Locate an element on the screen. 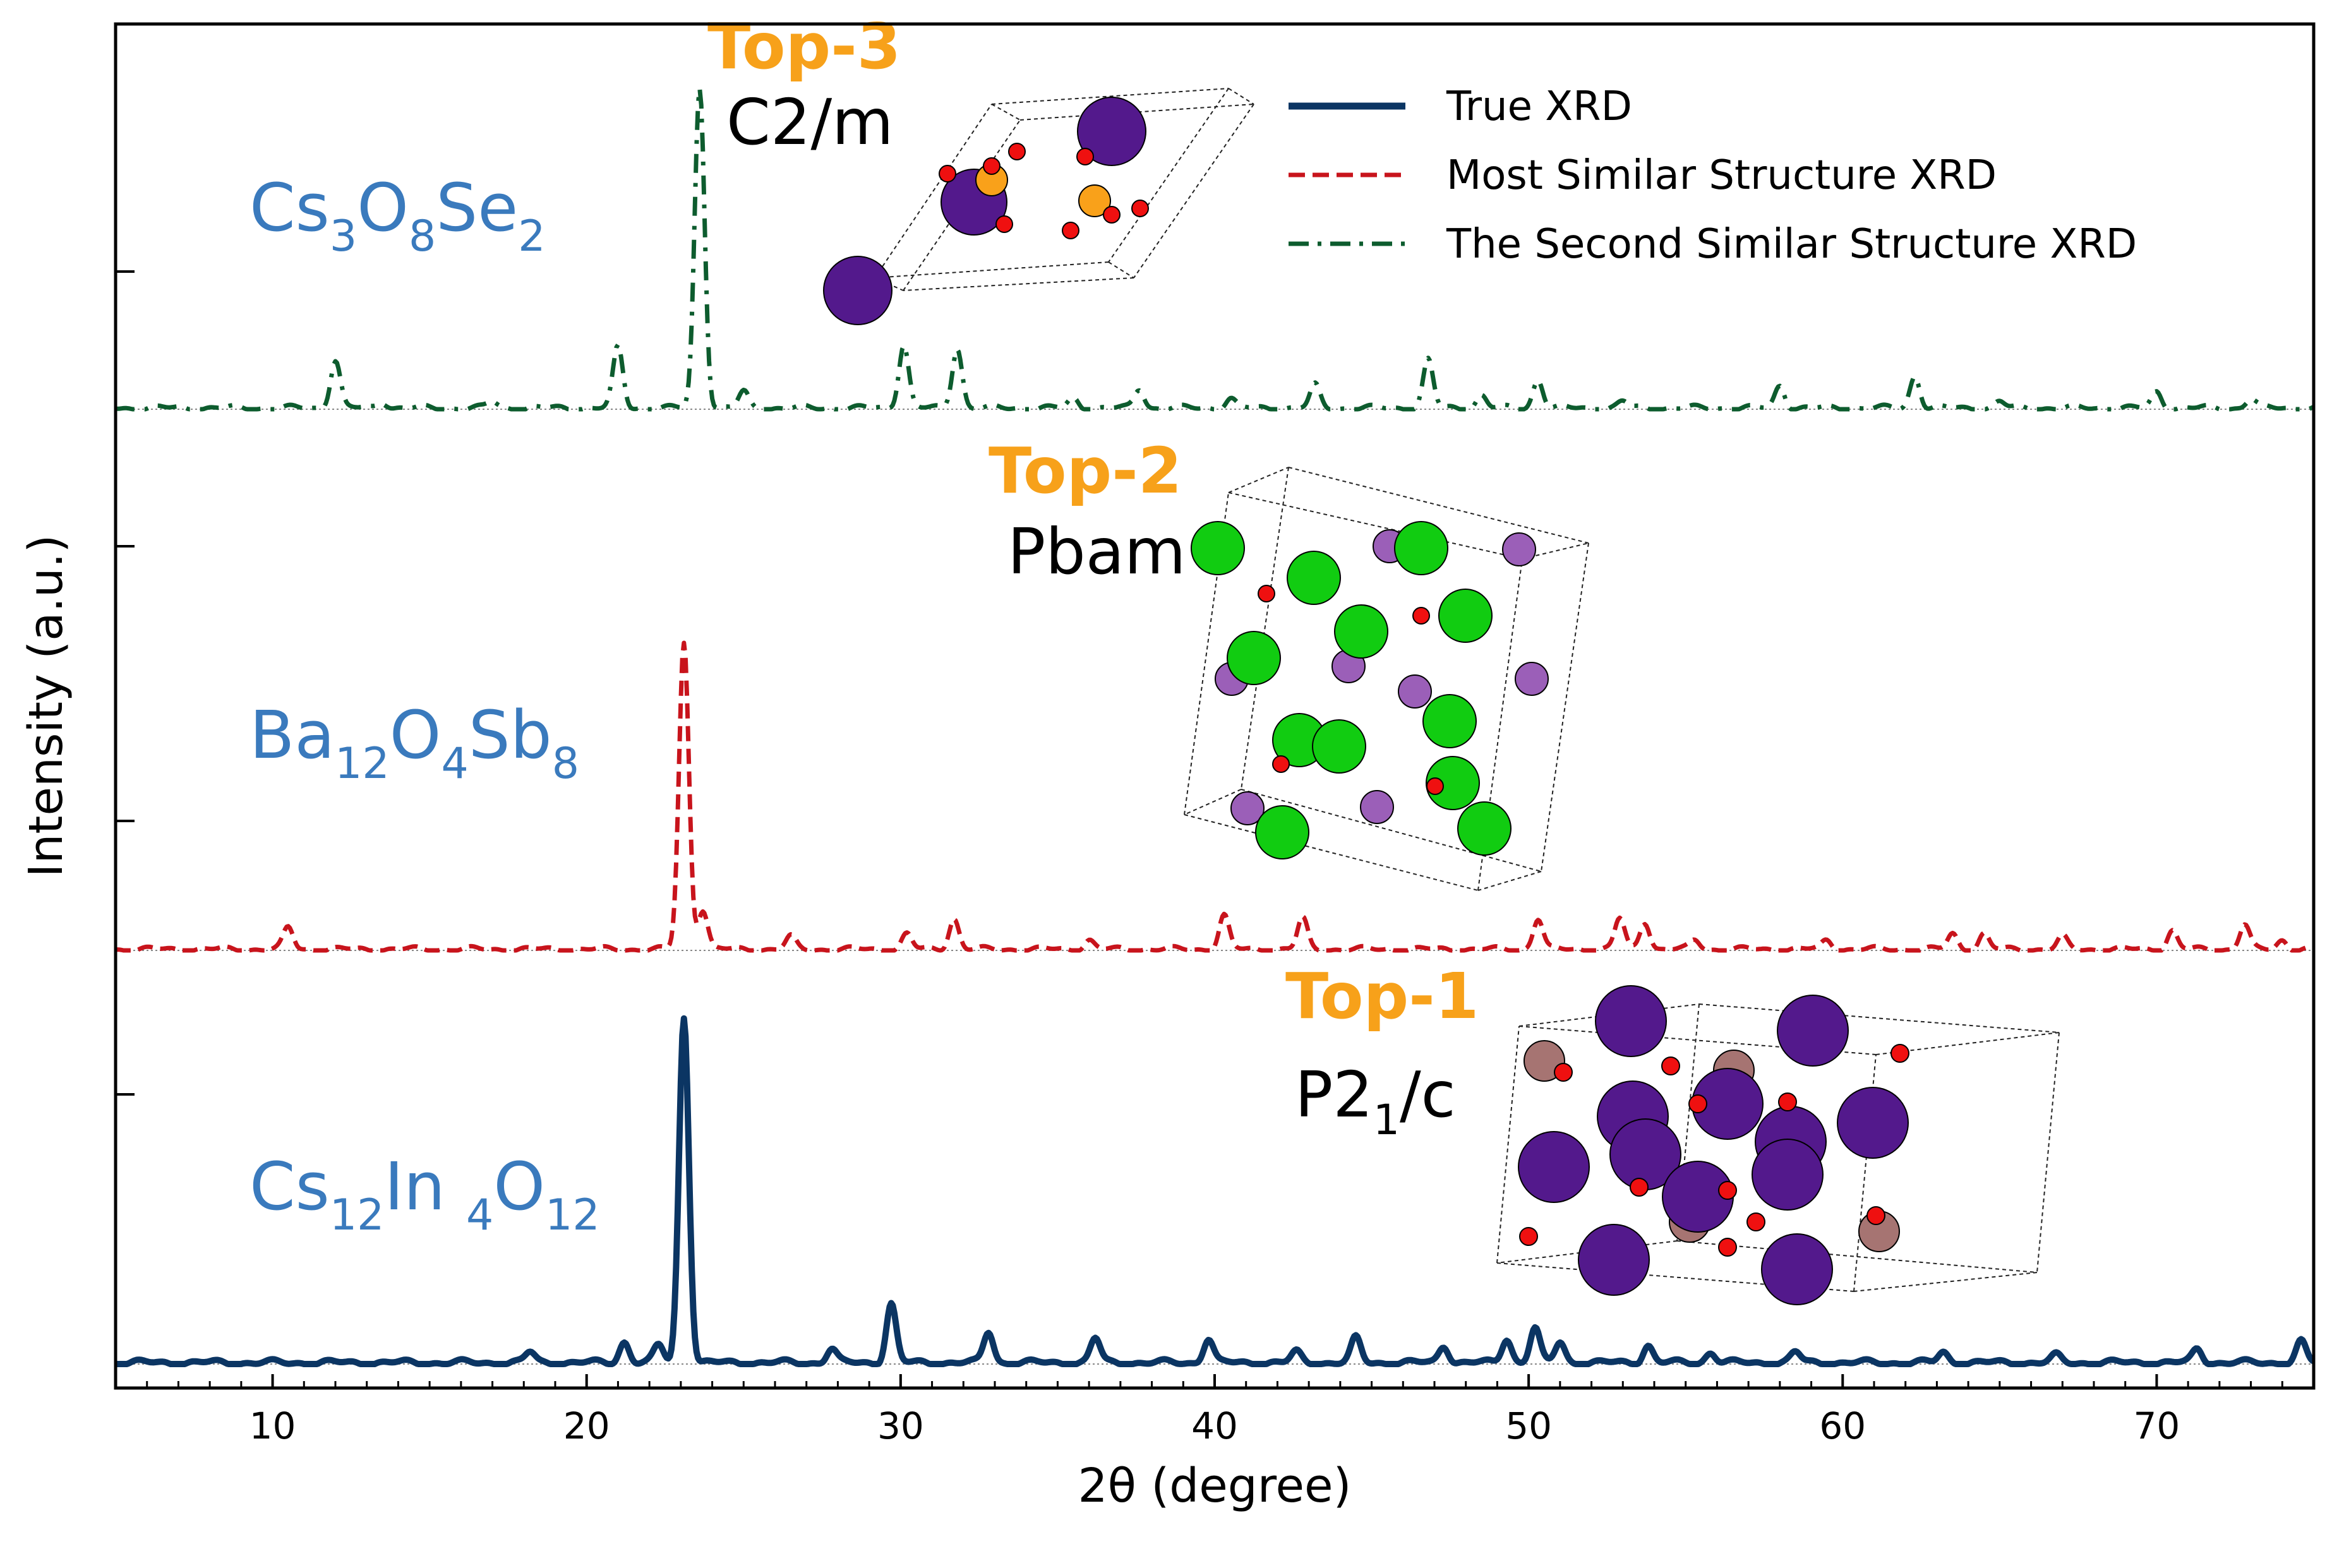  x-tick-label: 30 is located at coordinates (900, 1425).